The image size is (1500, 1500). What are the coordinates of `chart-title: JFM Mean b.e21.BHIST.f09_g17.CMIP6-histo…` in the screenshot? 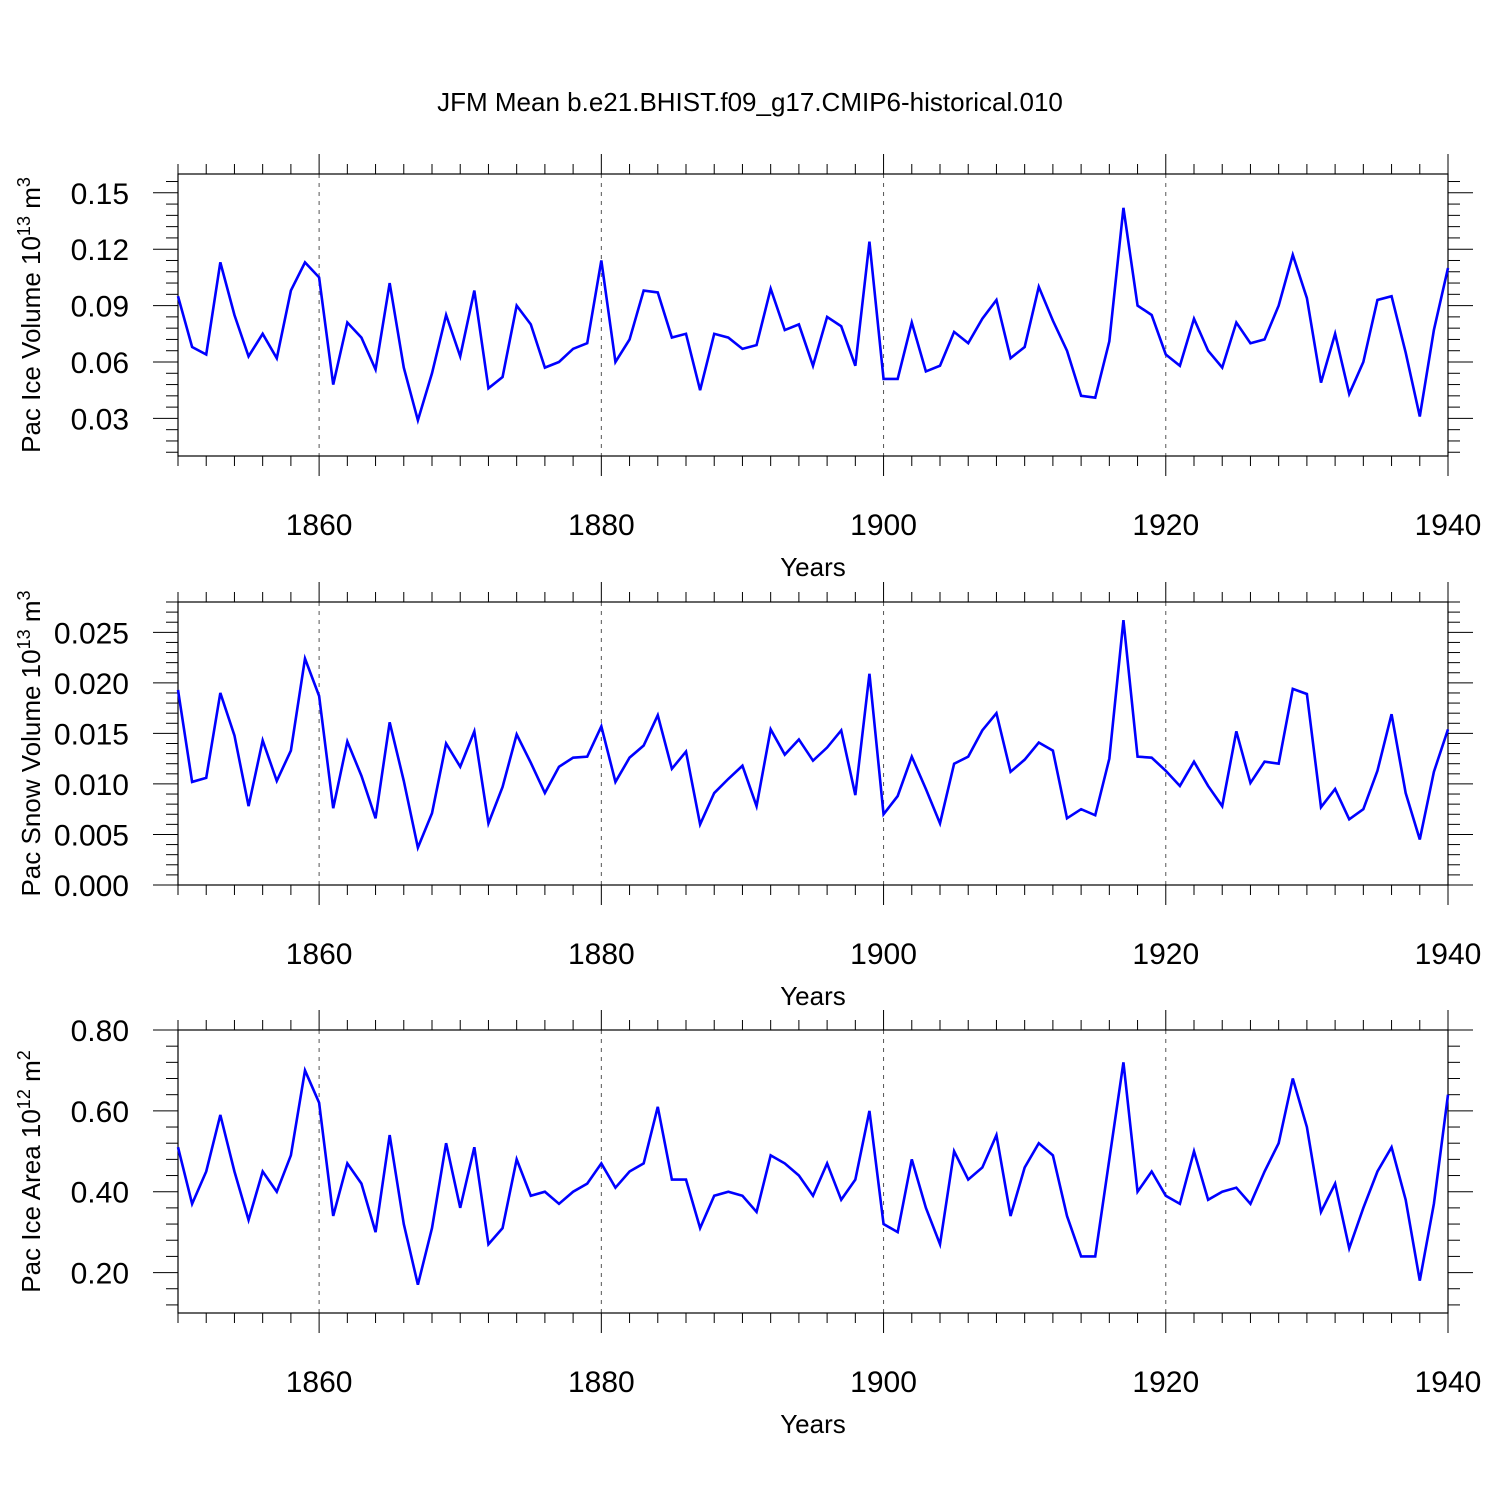 It's located at (750, 102).